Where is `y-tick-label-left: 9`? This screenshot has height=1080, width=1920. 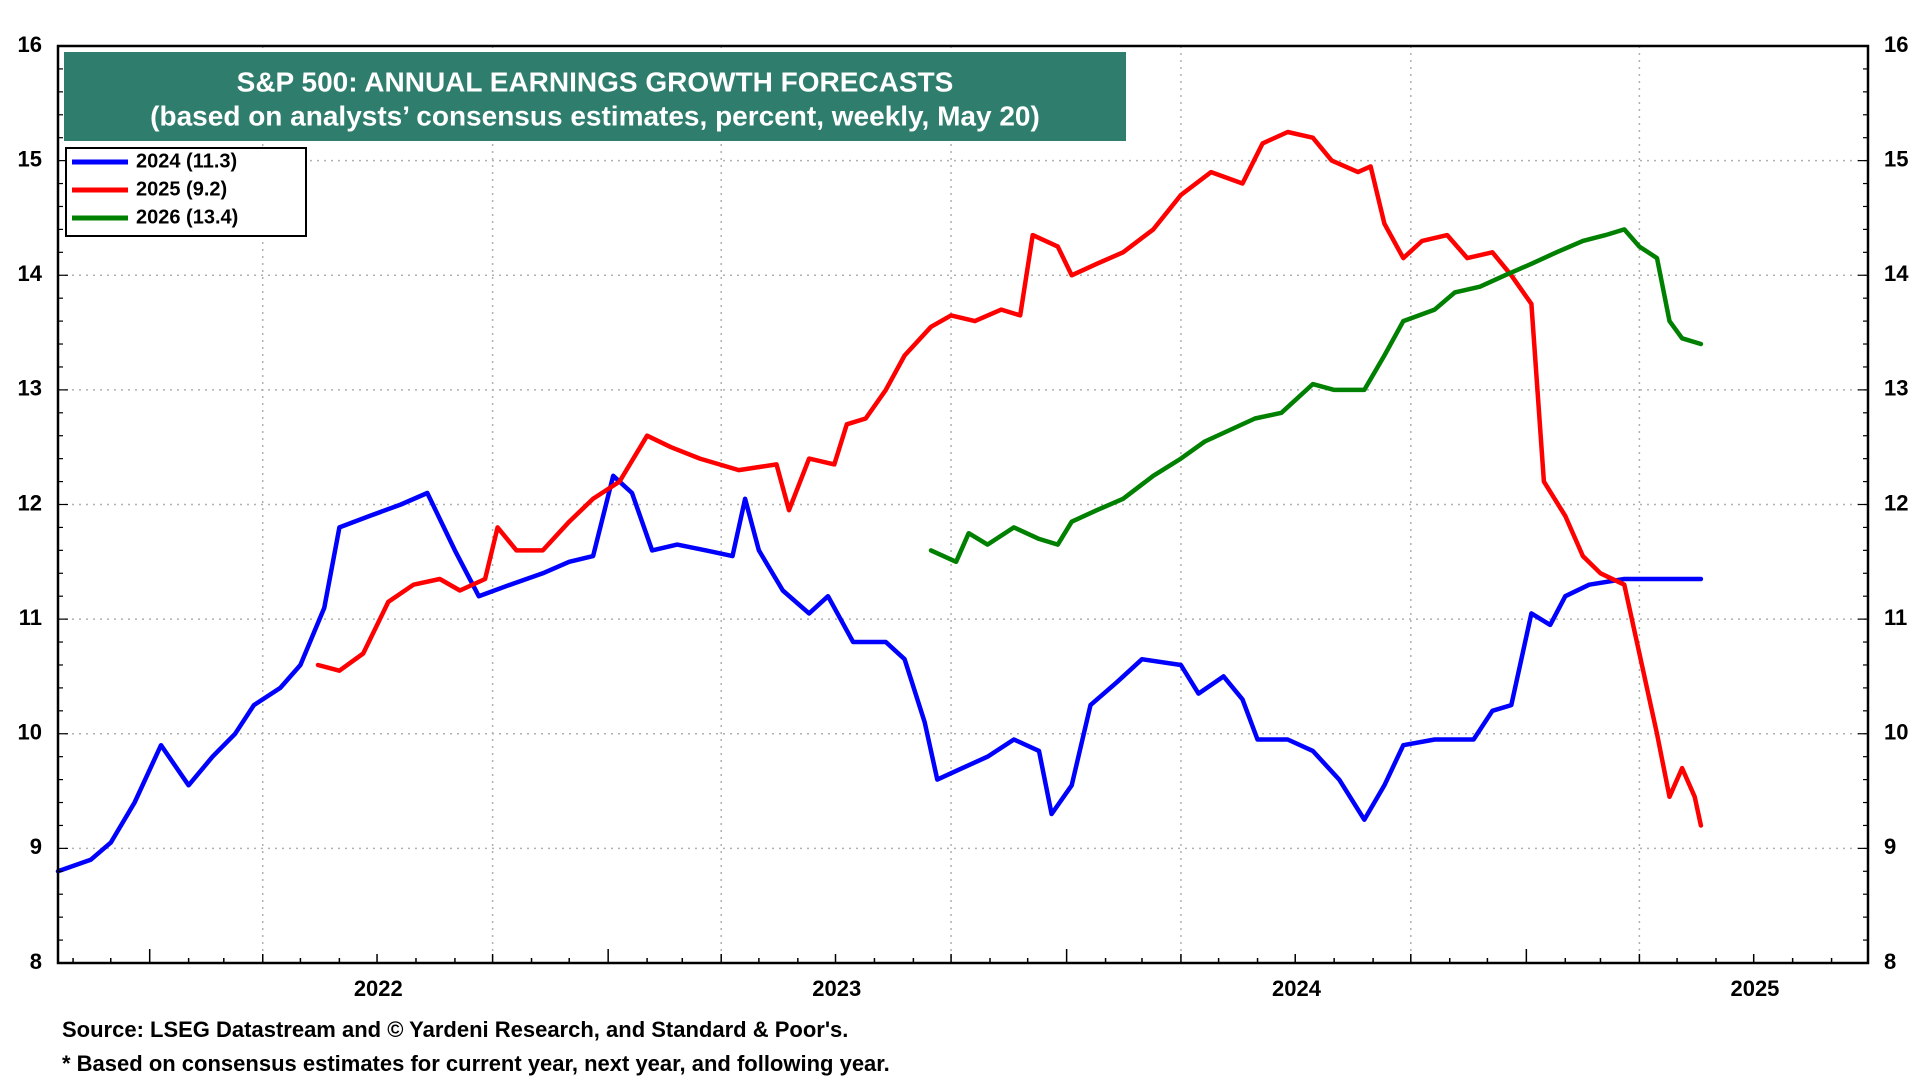 y-tick-label-left: 9 is located at coordinates (36, 846).